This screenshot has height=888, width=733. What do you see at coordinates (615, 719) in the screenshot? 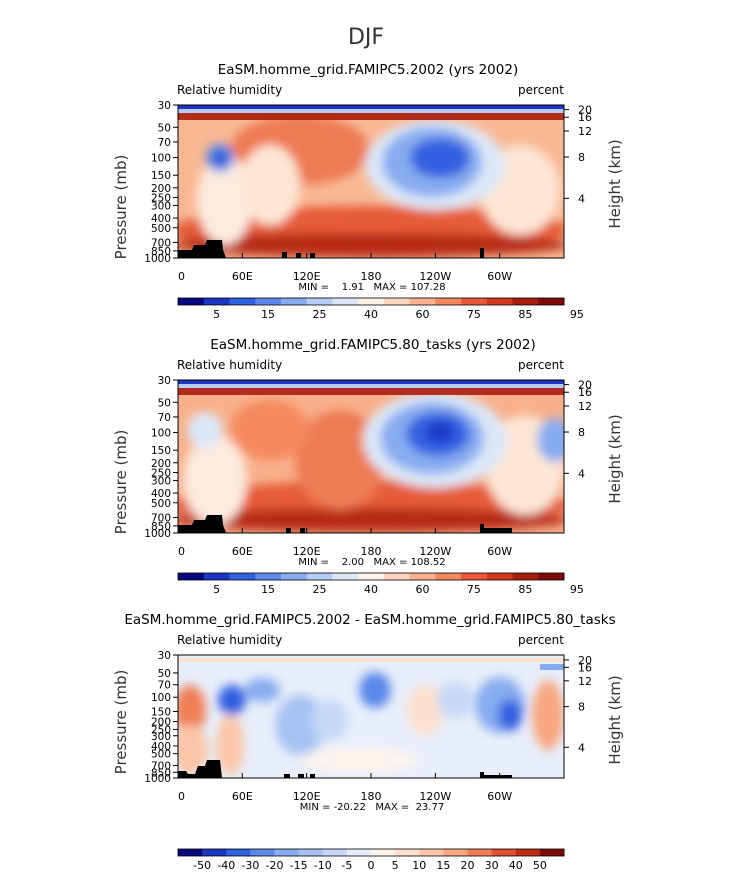
I see `panel-3-ylabel-right: Height (km)` at bounding box center [615, 719].